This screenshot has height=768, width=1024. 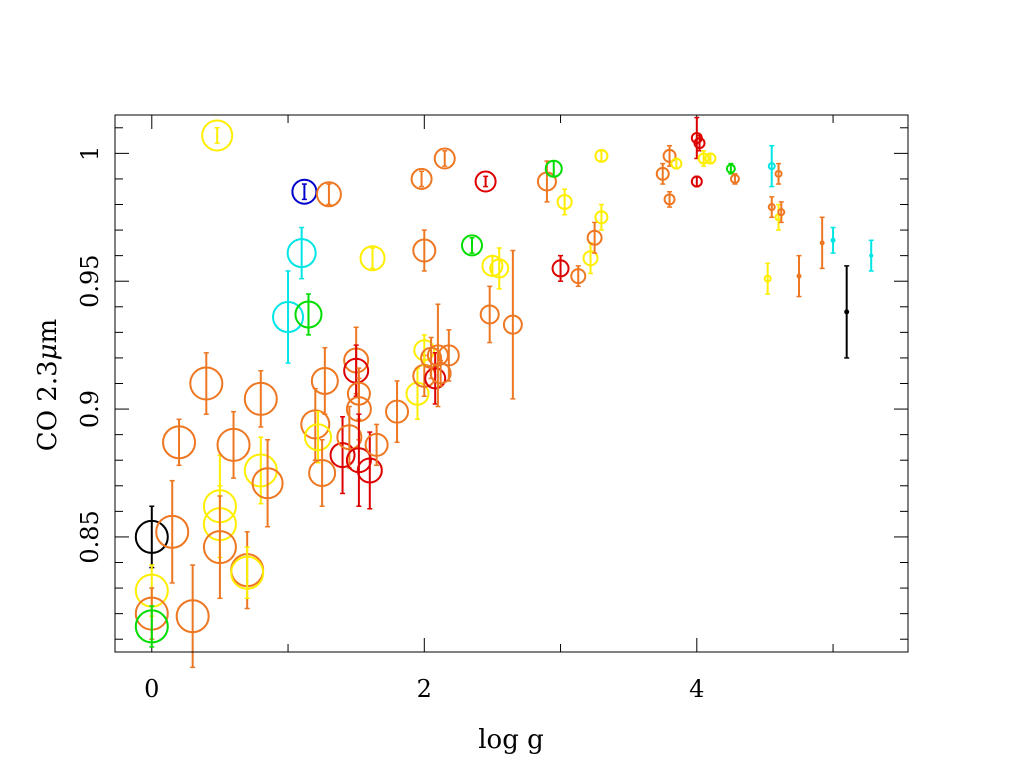 What do you see at coordinates (90, 153) in the screenshot?
I see `y-tick-label: 1` at bounding box center [90, 153].